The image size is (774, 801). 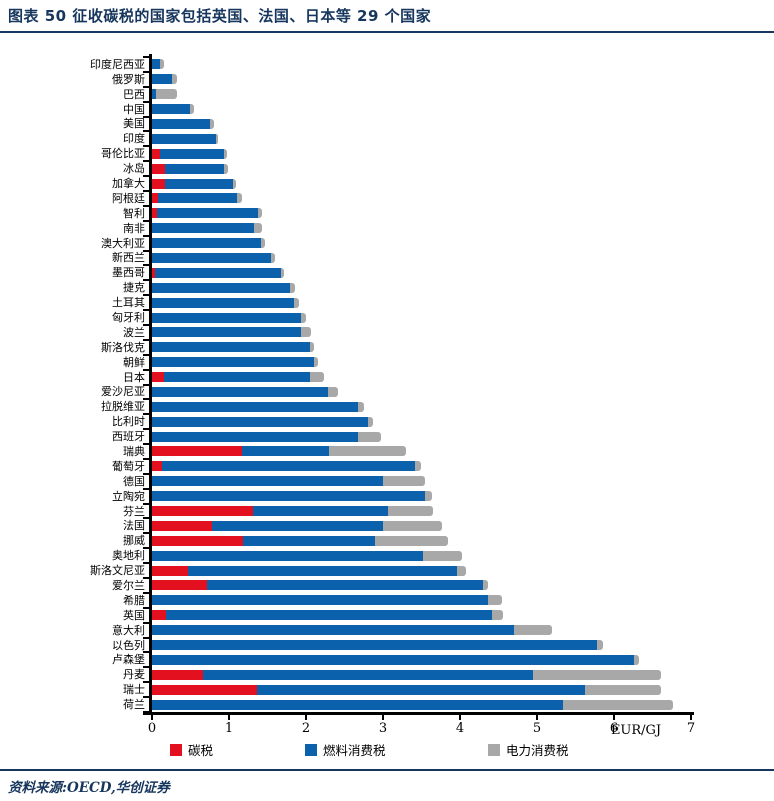 What do you see at coordinates (306, 728) in the screenshot?
I see `x-axis-tick-label: 2` at bounding box center [306, 728].